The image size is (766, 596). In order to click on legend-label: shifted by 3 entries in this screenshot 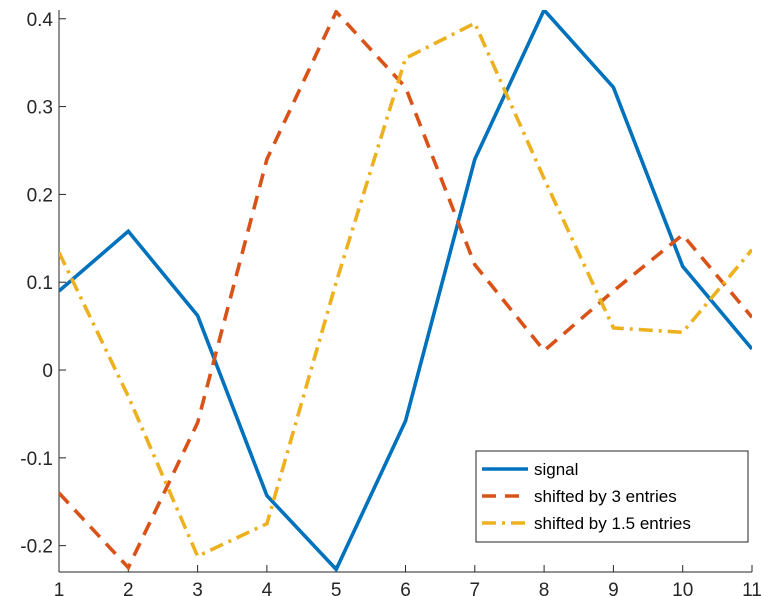, I will do `click(605, 496)`.